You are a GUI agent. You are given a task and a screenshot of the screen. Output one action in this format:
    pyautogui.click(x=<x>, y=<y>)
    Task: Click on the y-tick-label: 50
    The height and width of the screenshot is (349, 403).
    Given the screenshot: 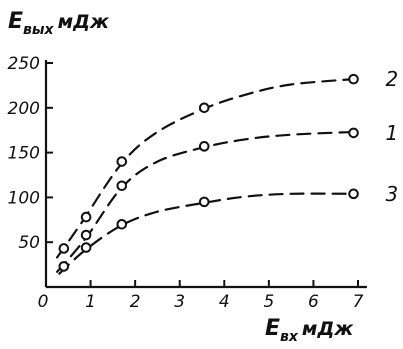 What is the action you would take?
    pyautogui.click(x=29, y=243)
    